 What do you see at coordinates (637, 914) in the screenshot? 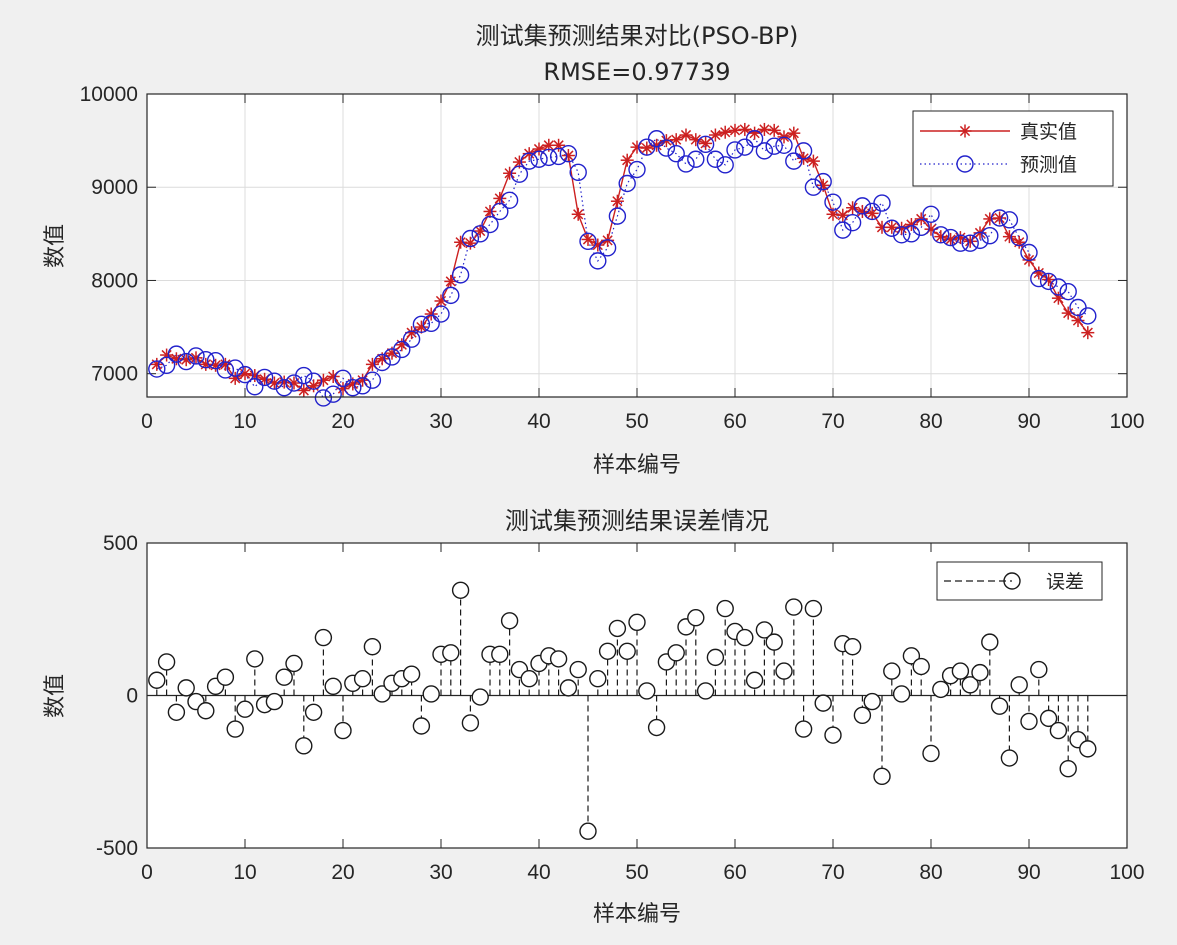
I see `error-x-axis-label: 样本编号` at bounding box center [637, 914].